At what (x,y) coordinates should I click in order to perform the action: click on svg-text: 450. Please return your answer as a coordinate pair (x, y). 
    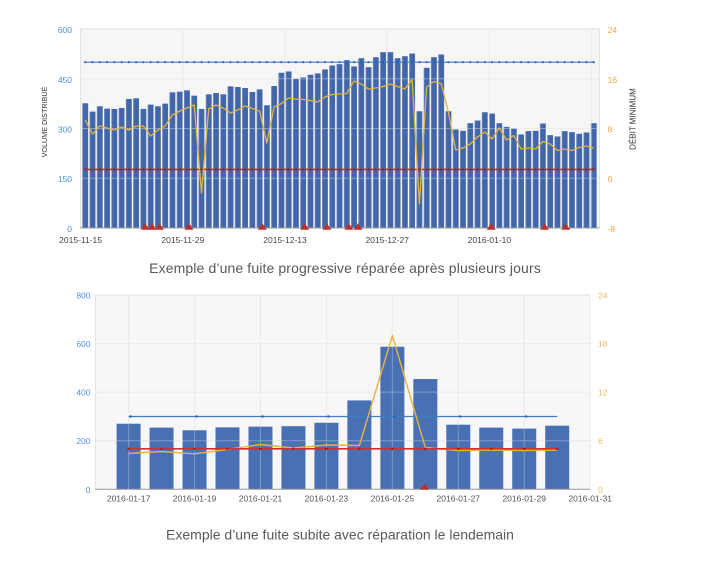
    Looking at the image, I should click on (65, 80).